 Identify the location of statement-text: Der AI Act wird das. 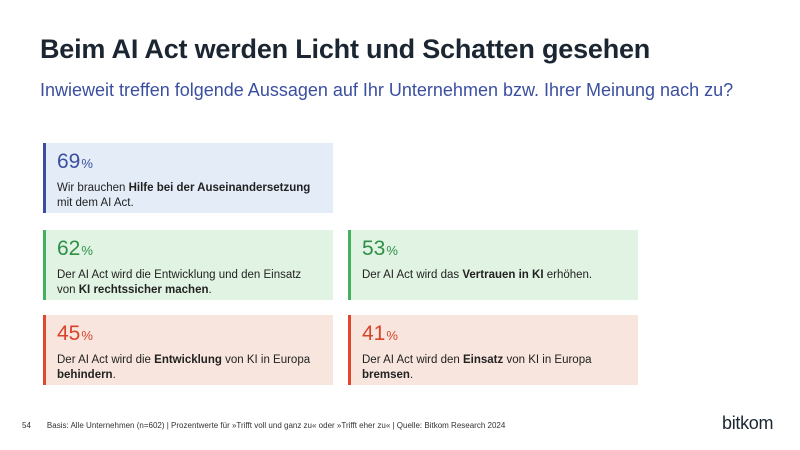
(412, 275).